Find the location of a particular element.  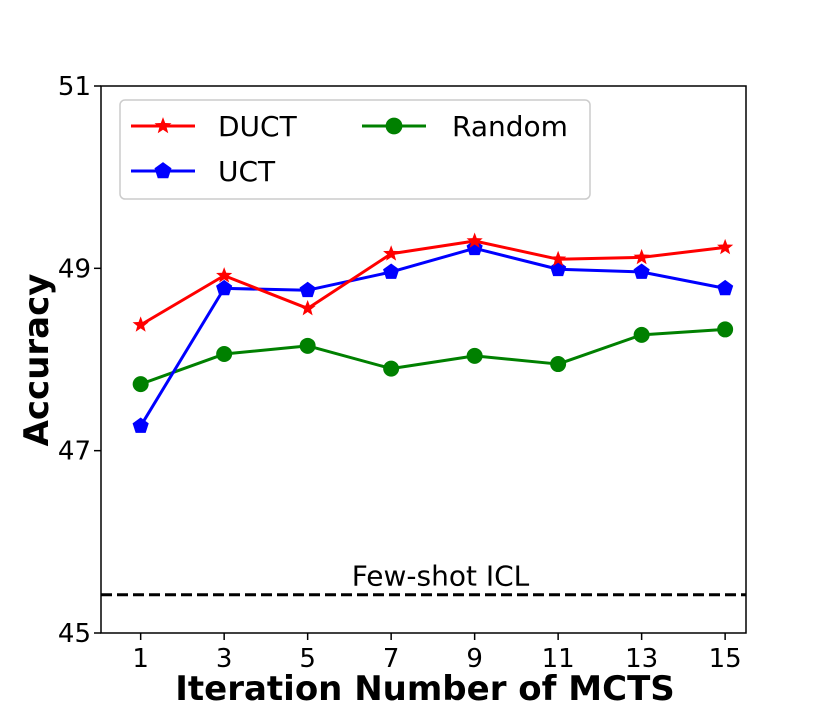

x-tick-label: 1 is located at coordinates (140, 659).